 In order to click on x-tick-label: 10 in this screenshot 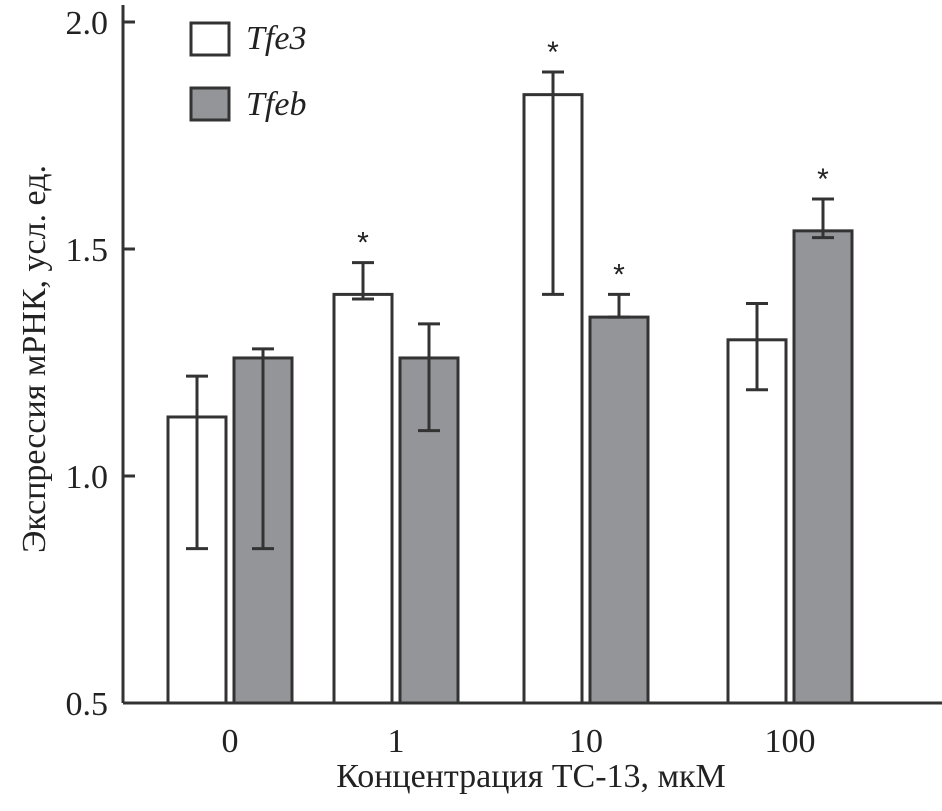, I will do `click(586, 741)`.